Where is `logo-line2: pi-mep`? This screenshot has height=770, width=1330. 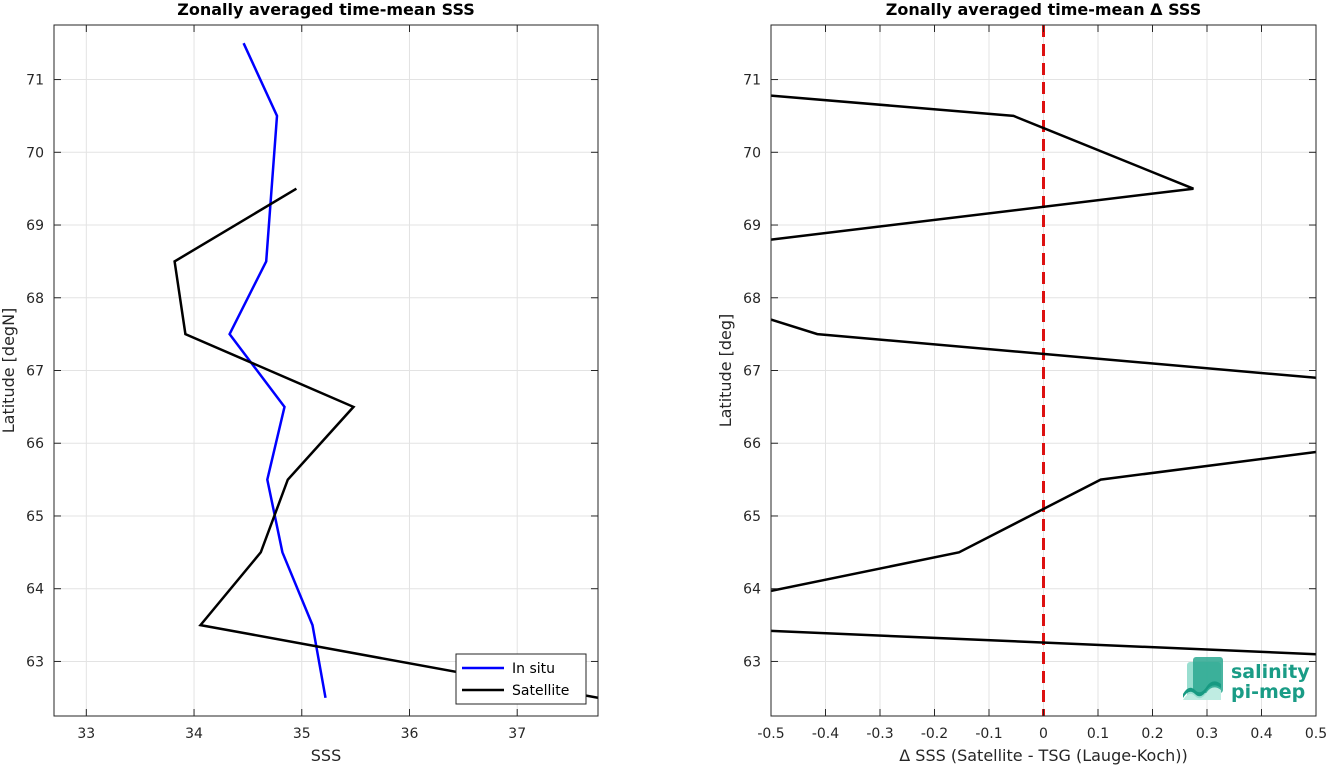
logo-line2: pi-mep is located at coordinates (1268, 692).